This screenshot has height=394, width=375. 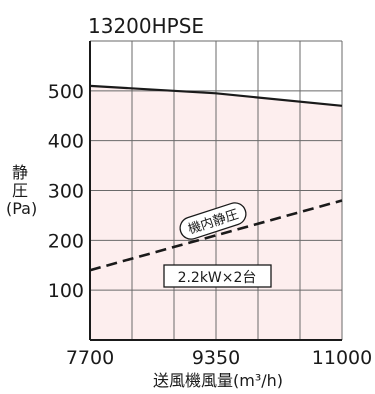 I want to click on x-tick-label: 11000, so click(x=342, y=358).